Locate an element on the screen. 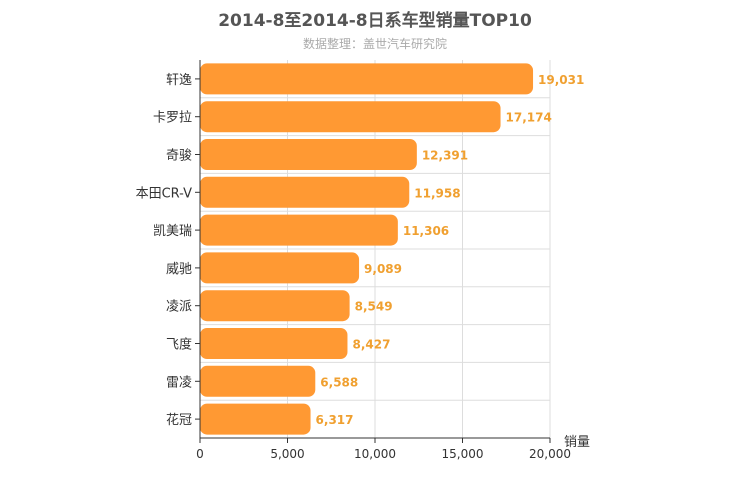 Image resolution: width=750 pixels, height=500 pixels. x-axis-ticks: 0 5,000 10,000 15,000 20,000 is located at coordinates (383, 449).